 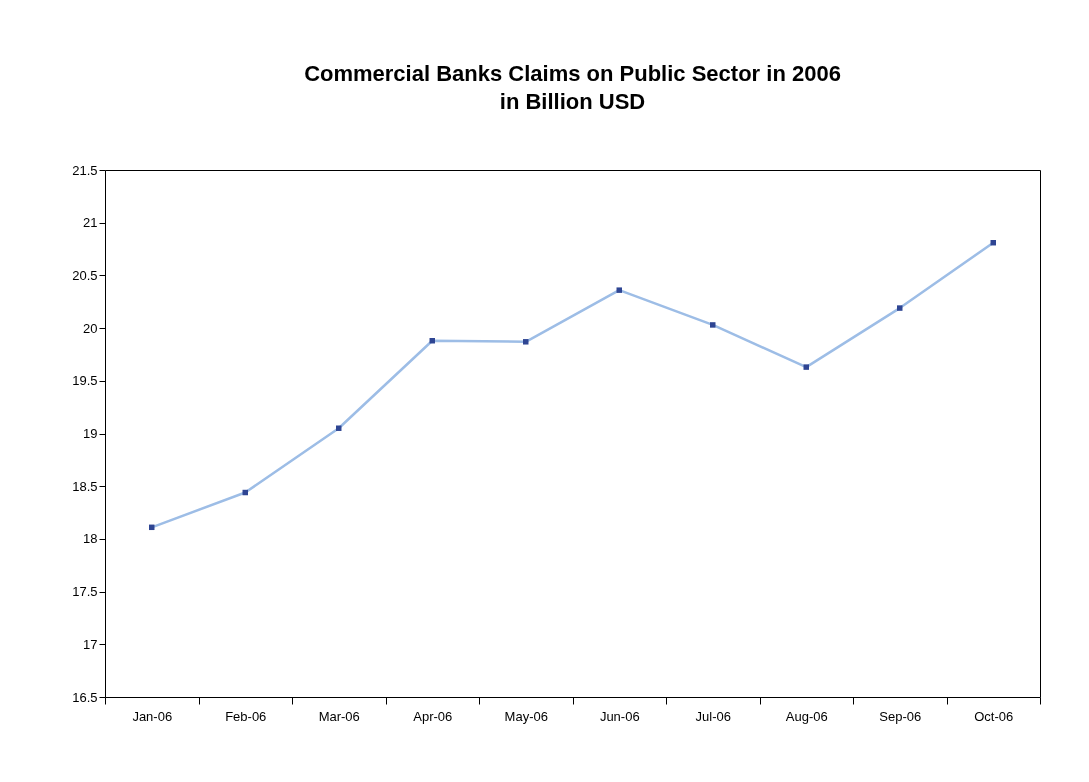 I want to click on y-tick-label: 19, so click(x=90, y=433).